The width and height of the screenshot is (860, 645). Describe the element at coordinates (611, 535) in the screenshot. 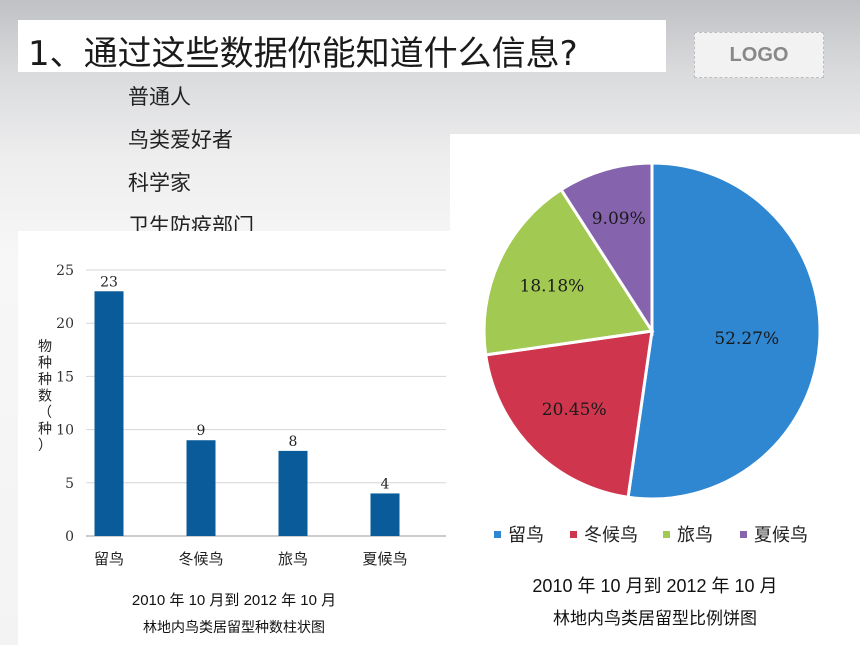

I see `legend-entry: 冬候鸟` at that location.